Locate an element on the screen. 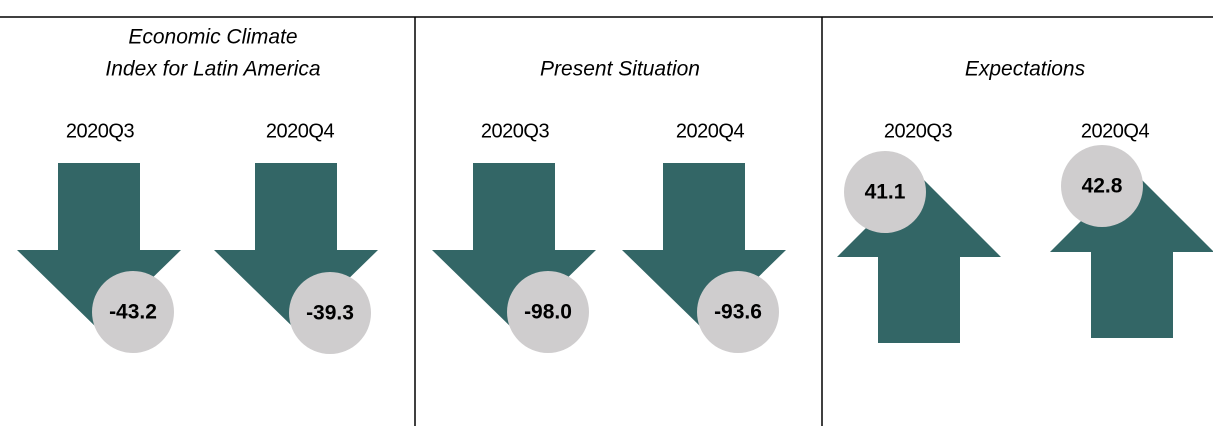 The width and height of the screenshot is (1213, 431). value-label: -39.3 is located at coordinates (330, 313).